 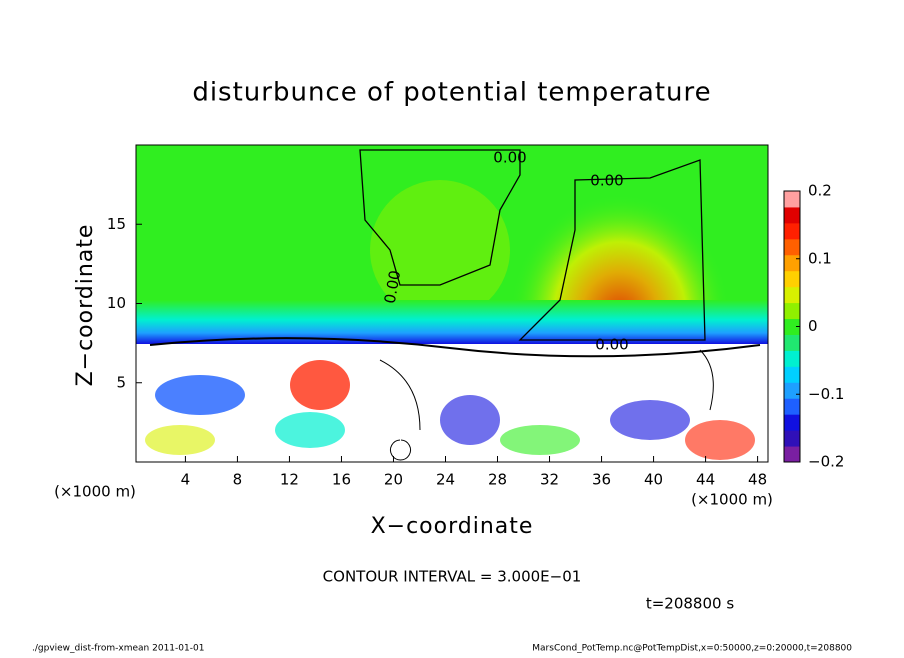 I want to click on x-tick-label: 28, so click(x=497, y=480).